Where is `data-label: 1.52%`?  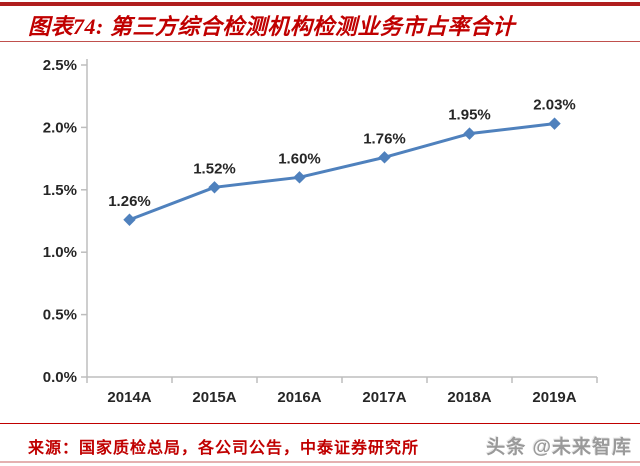
data-label: 1.52% is located at coordinates (214, 168).